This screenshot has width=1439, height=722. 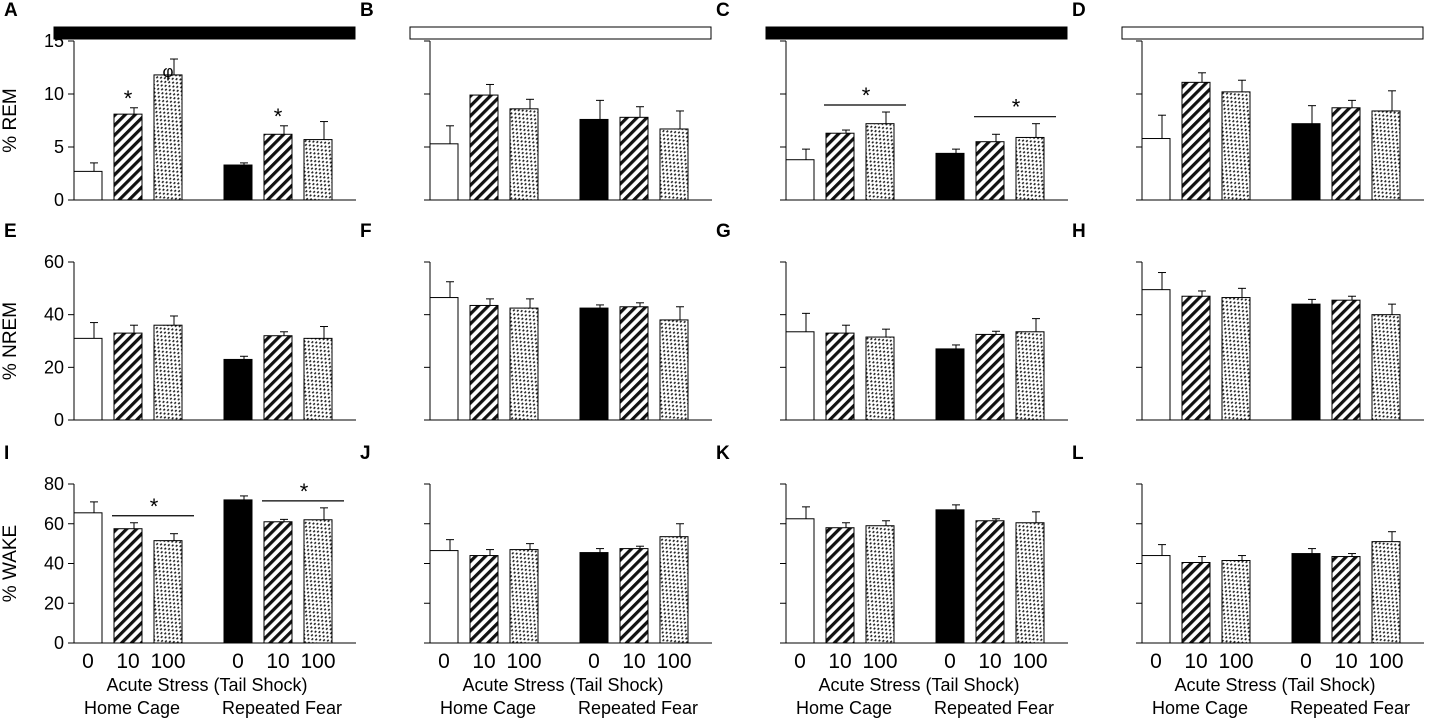 I want to click on panel-b: B, so click(x=536, y=100).